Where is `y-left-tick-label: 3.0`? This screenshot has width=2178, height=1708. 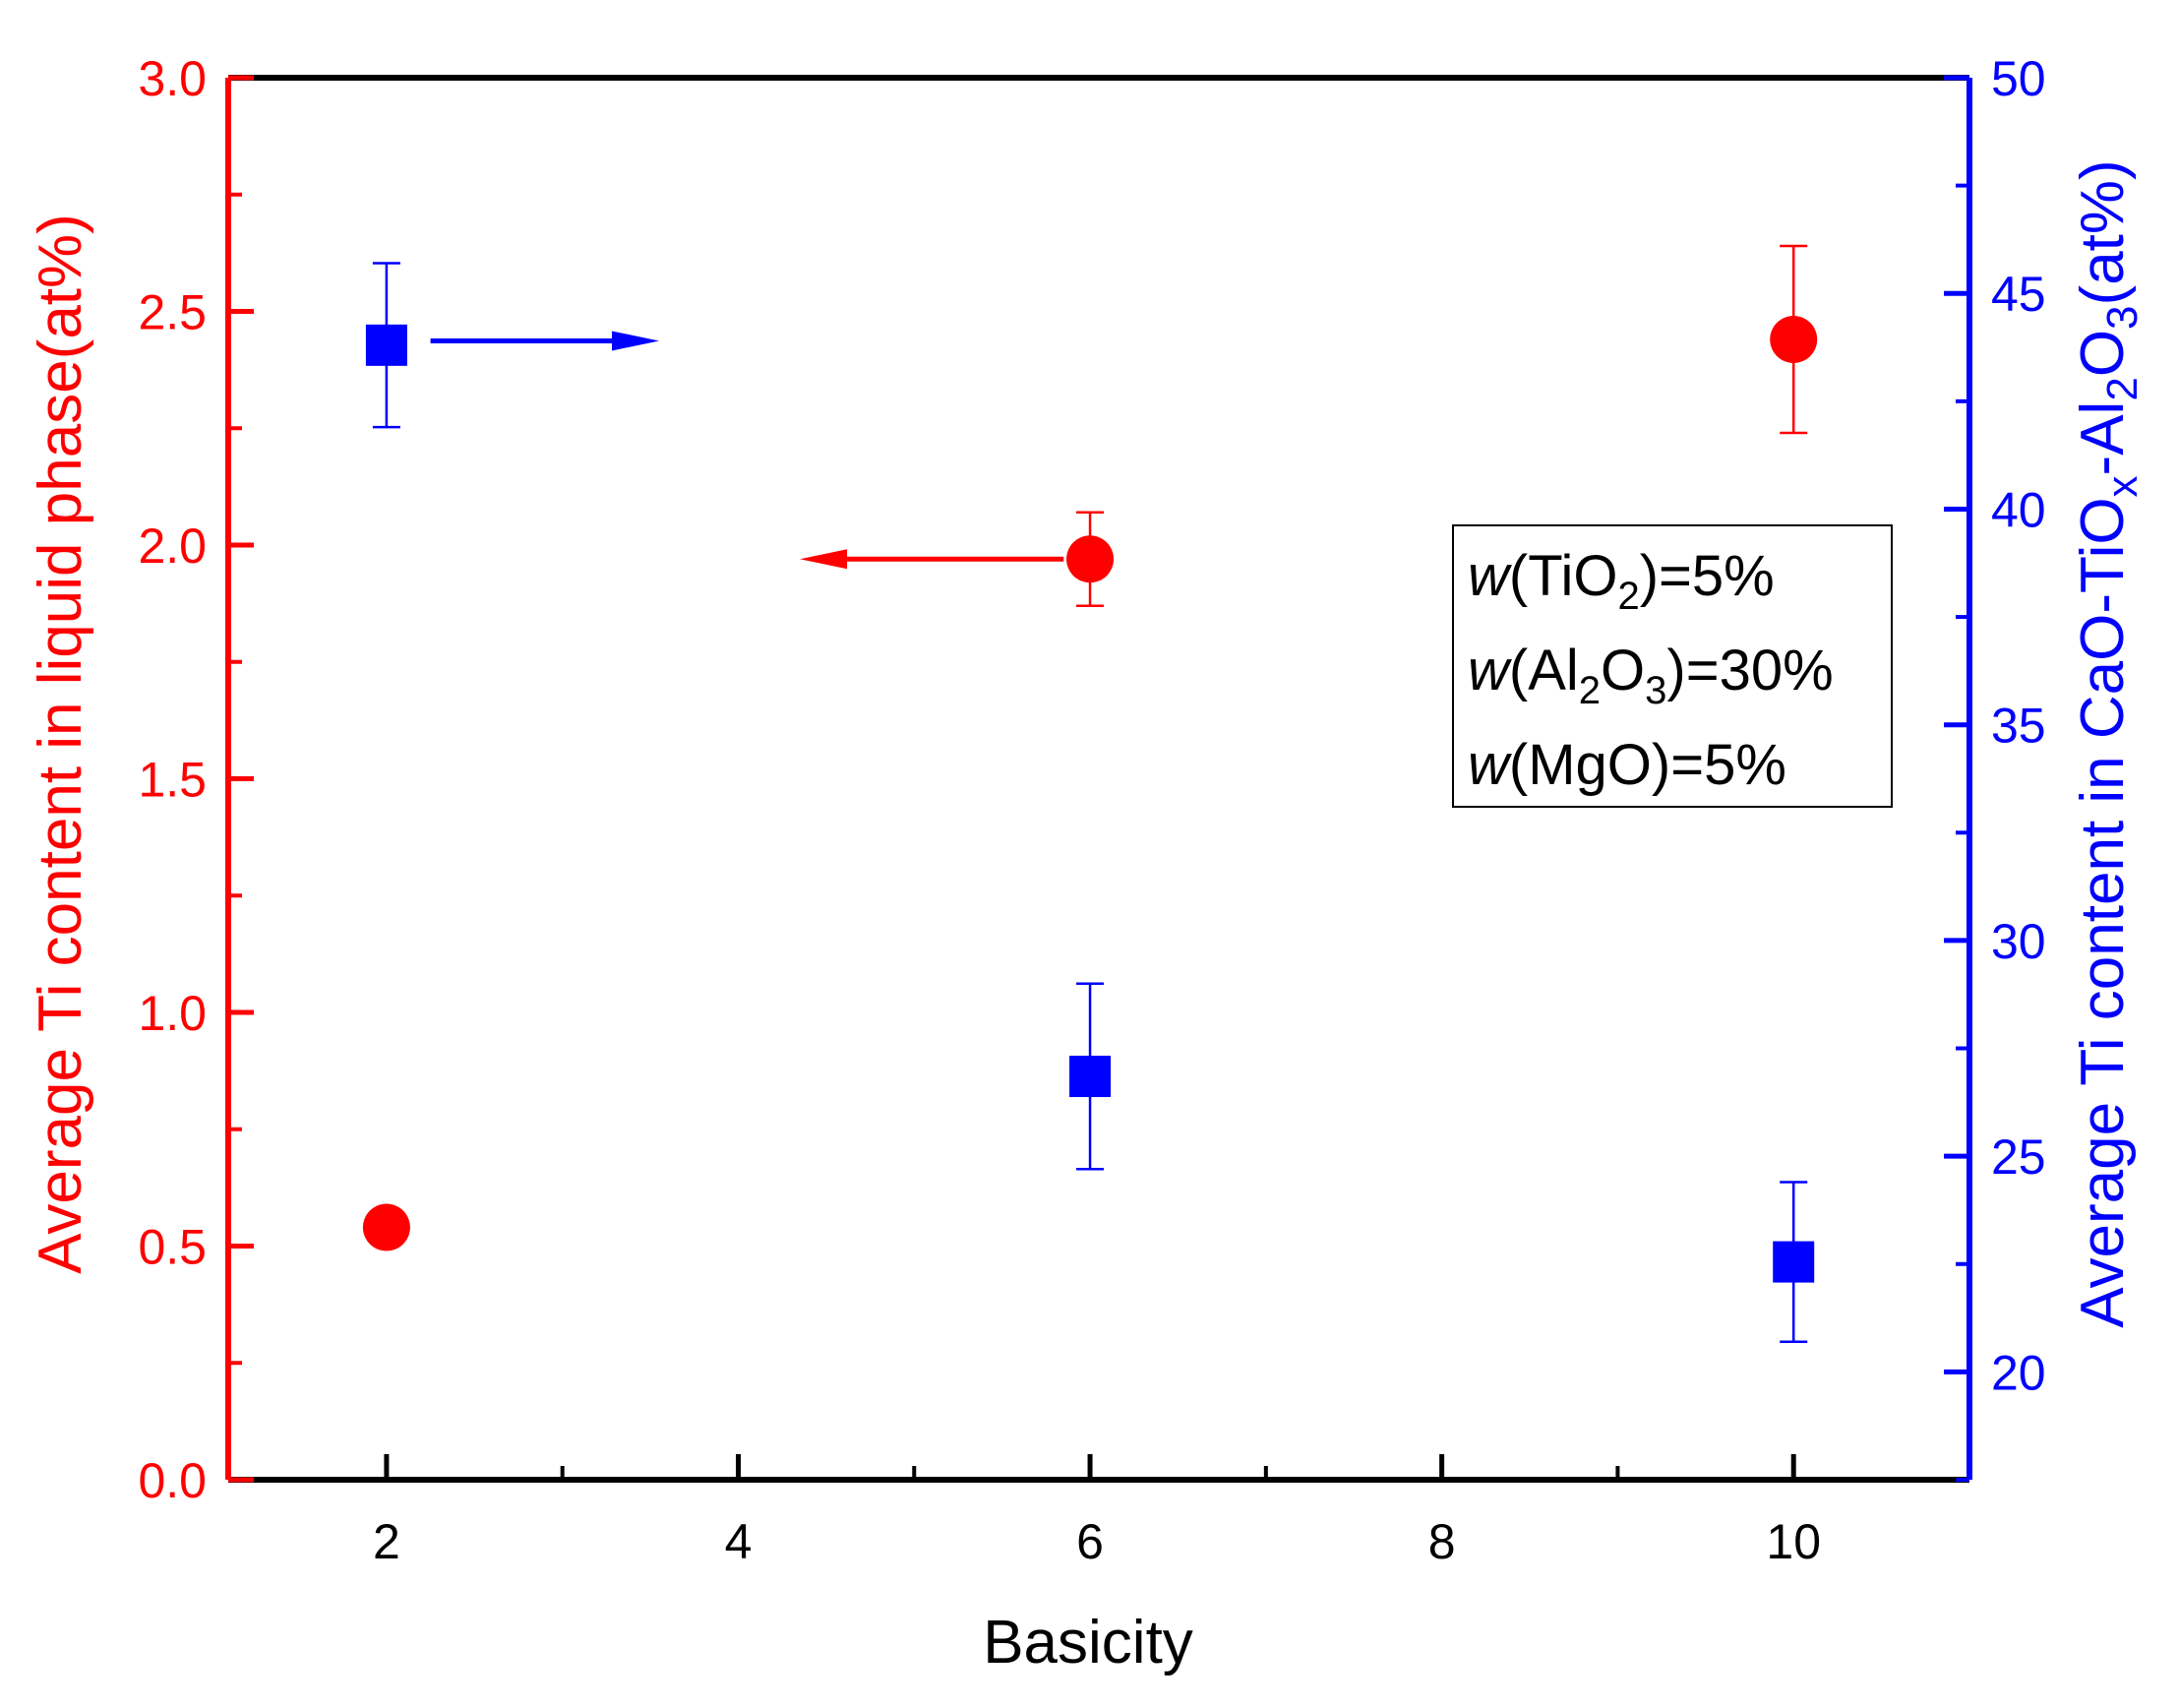
y-left-tick-label: 3.0 is located at coordinates (172, 78).